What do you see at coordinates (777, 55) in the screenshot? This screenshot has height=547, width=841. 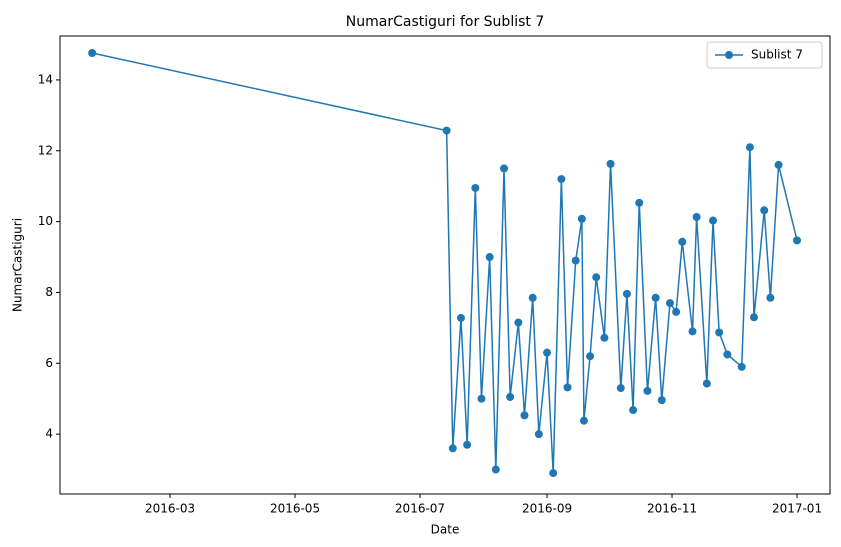 I see `legend-label: Sublist 7` at bounding box center [777, 55].